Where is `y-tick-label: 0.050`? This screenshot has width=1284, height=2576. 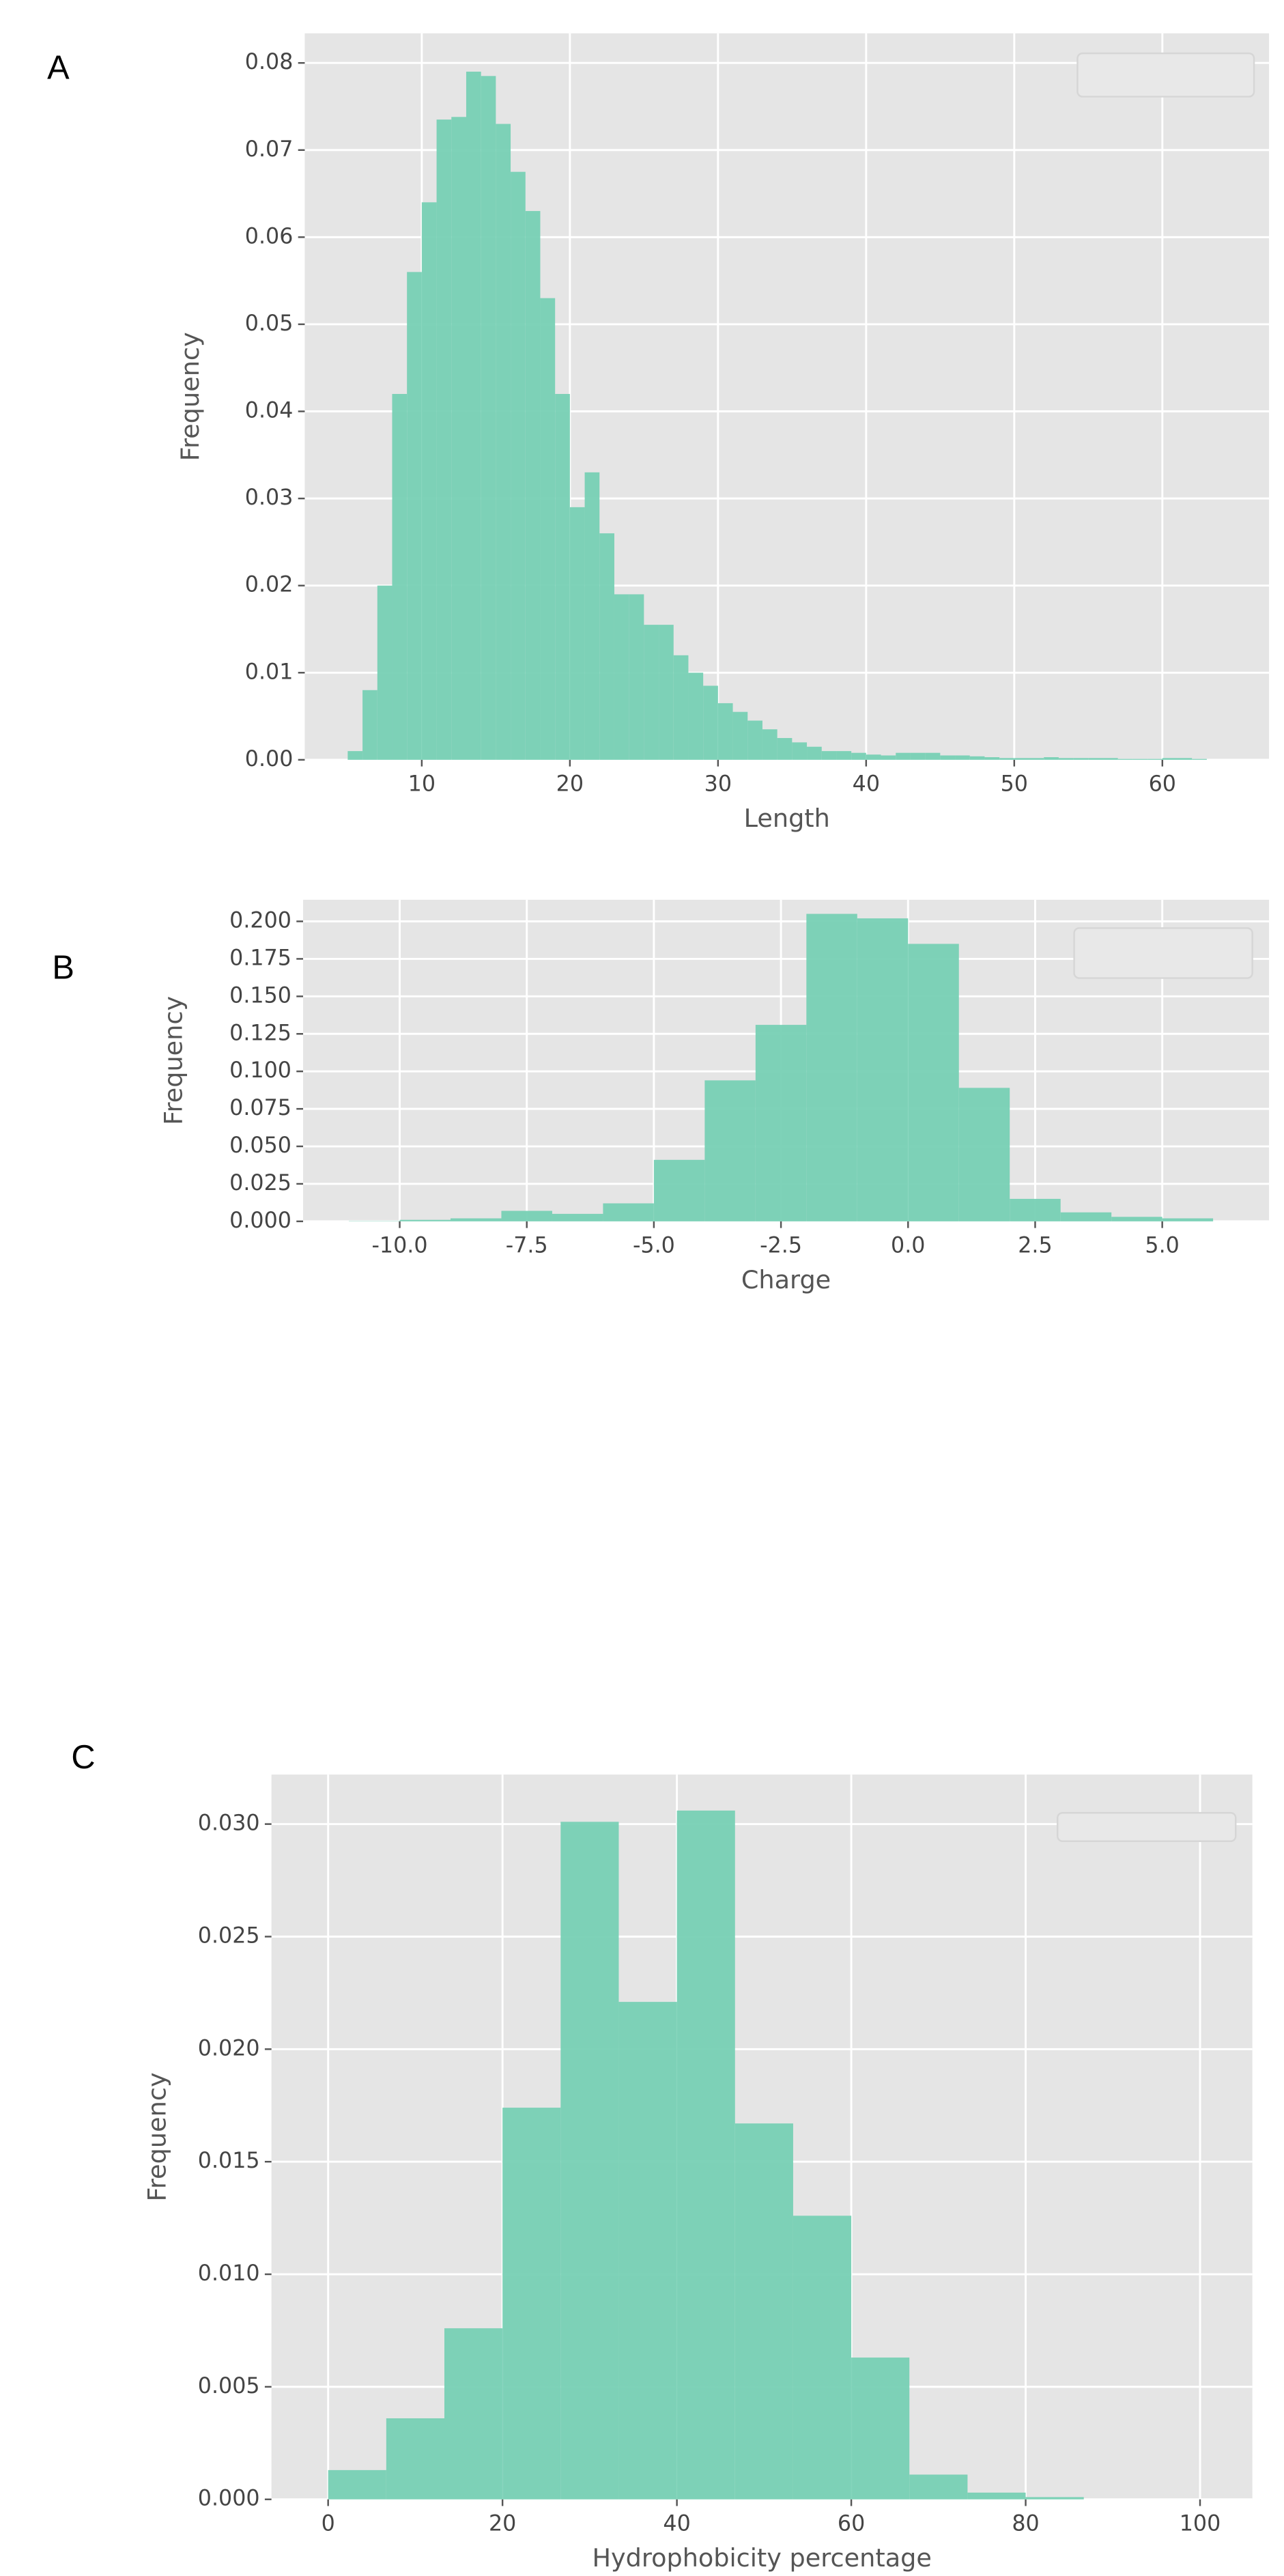
y-tick-label: 0.050 is located at coordinates (260, 1145).